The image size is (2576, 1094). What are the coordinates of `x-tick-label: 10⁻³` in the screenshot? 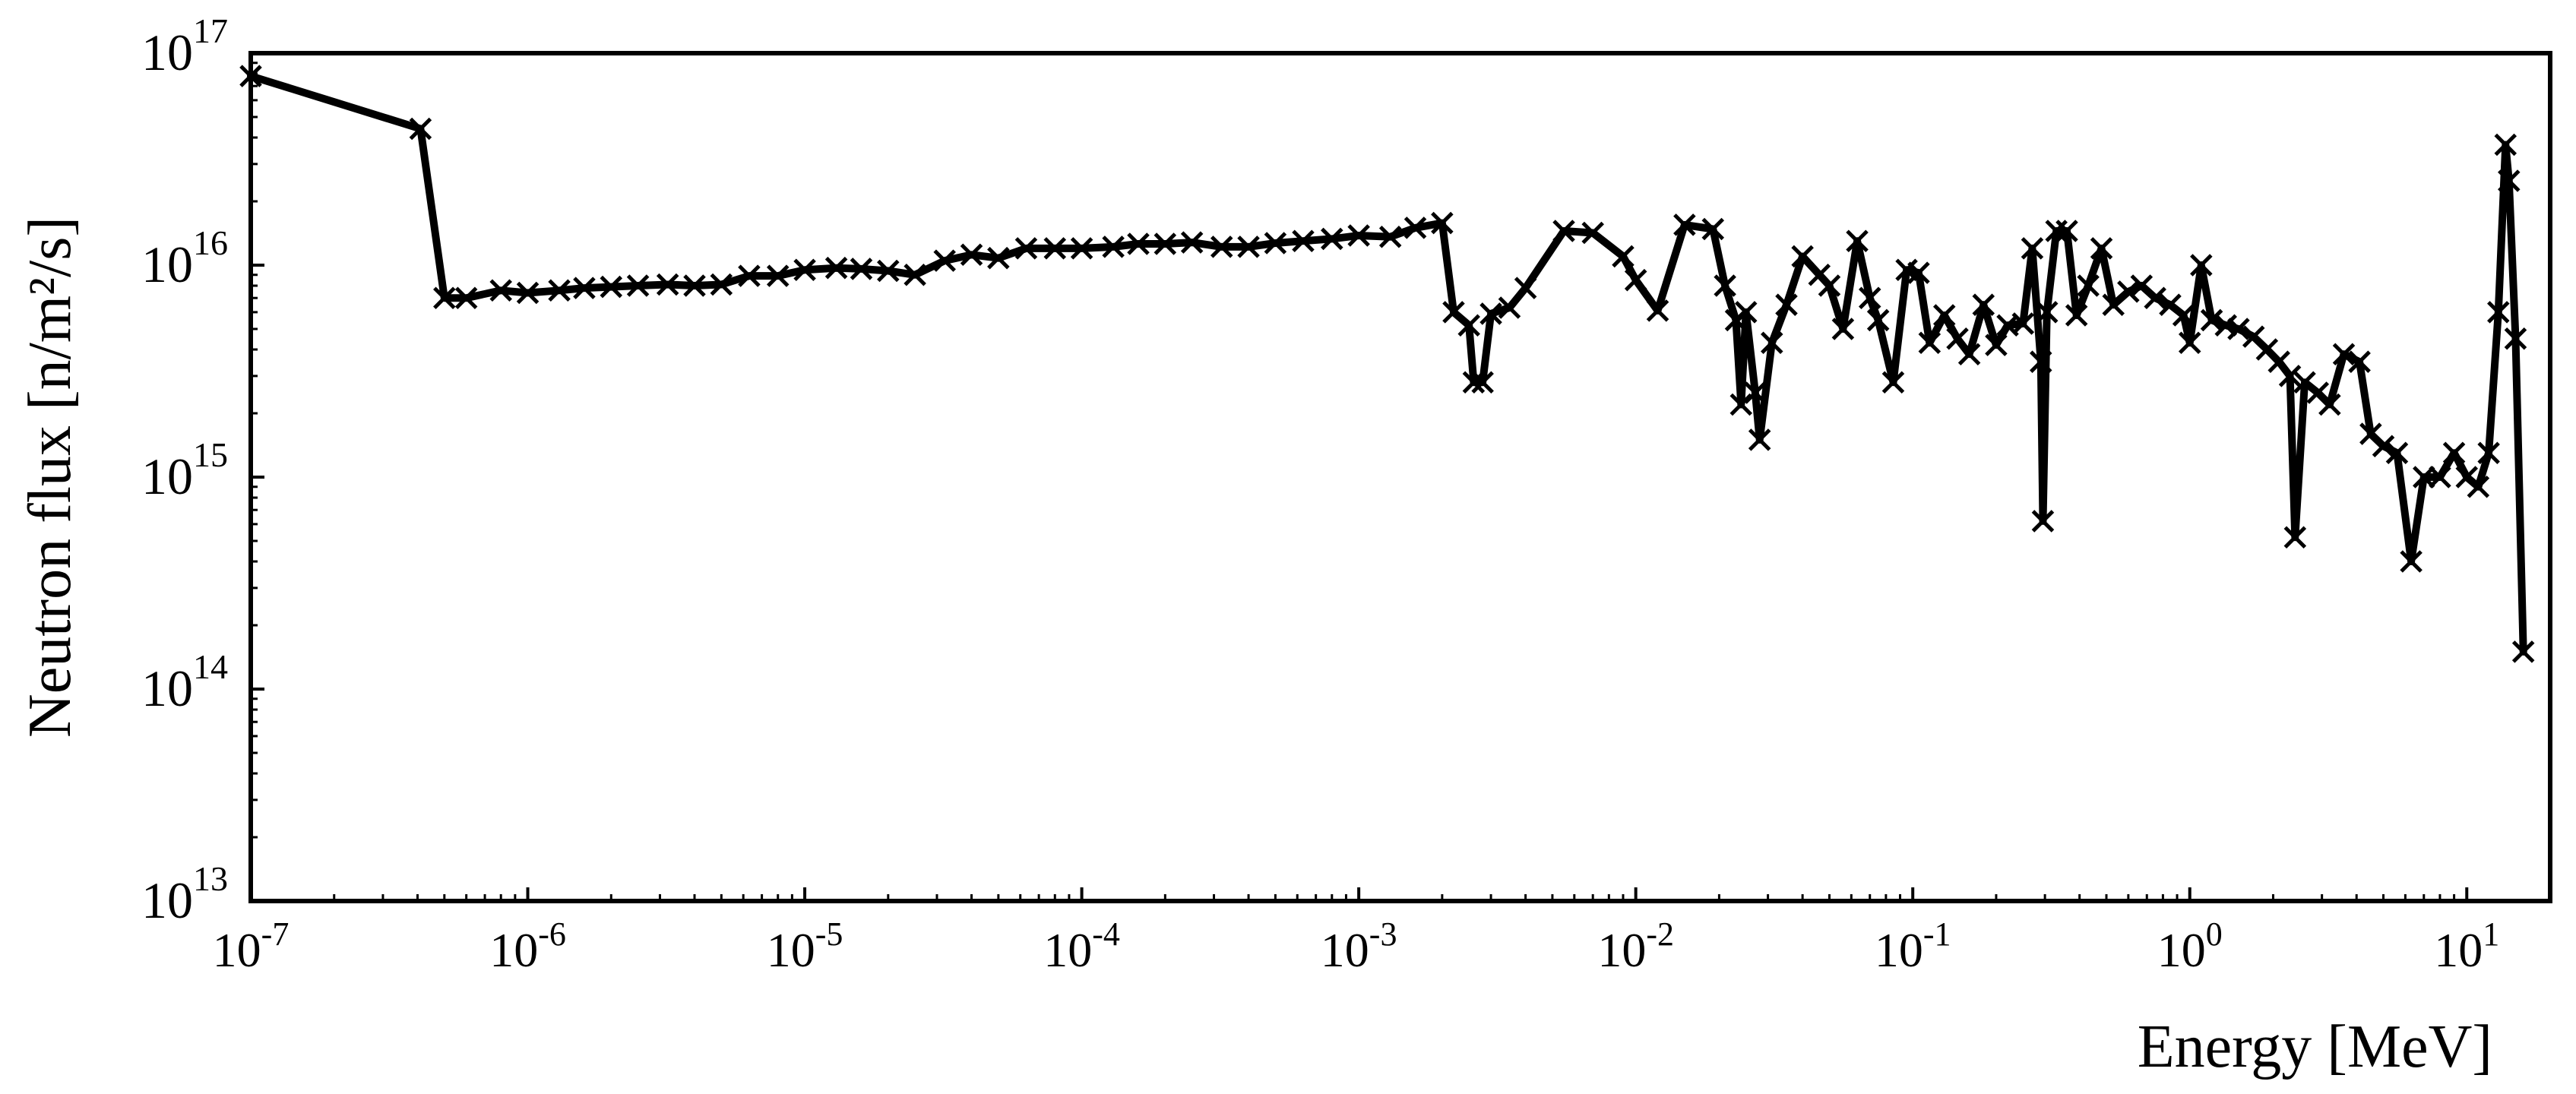 It's located at (1359, 946).